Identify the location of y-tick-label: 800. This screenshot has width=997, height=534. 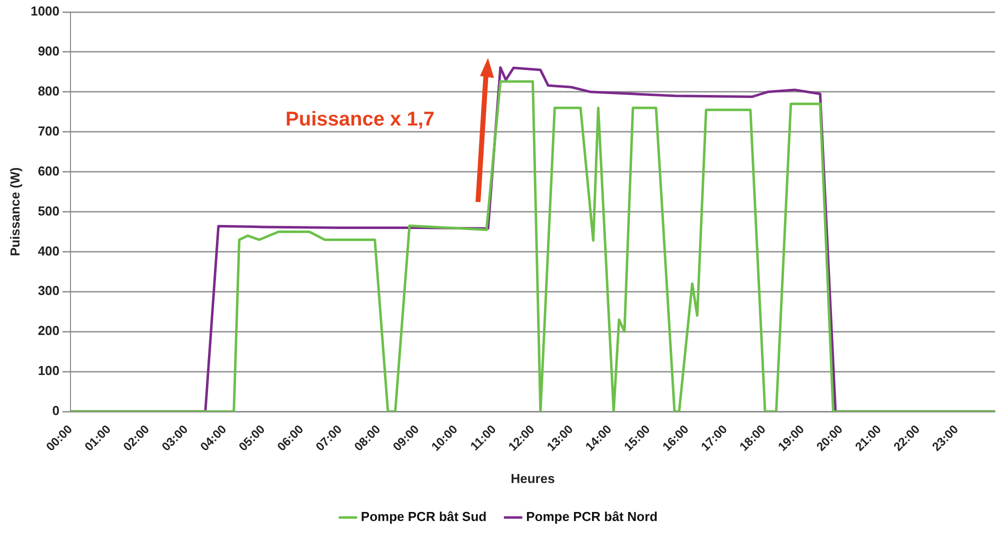
(49, 90).